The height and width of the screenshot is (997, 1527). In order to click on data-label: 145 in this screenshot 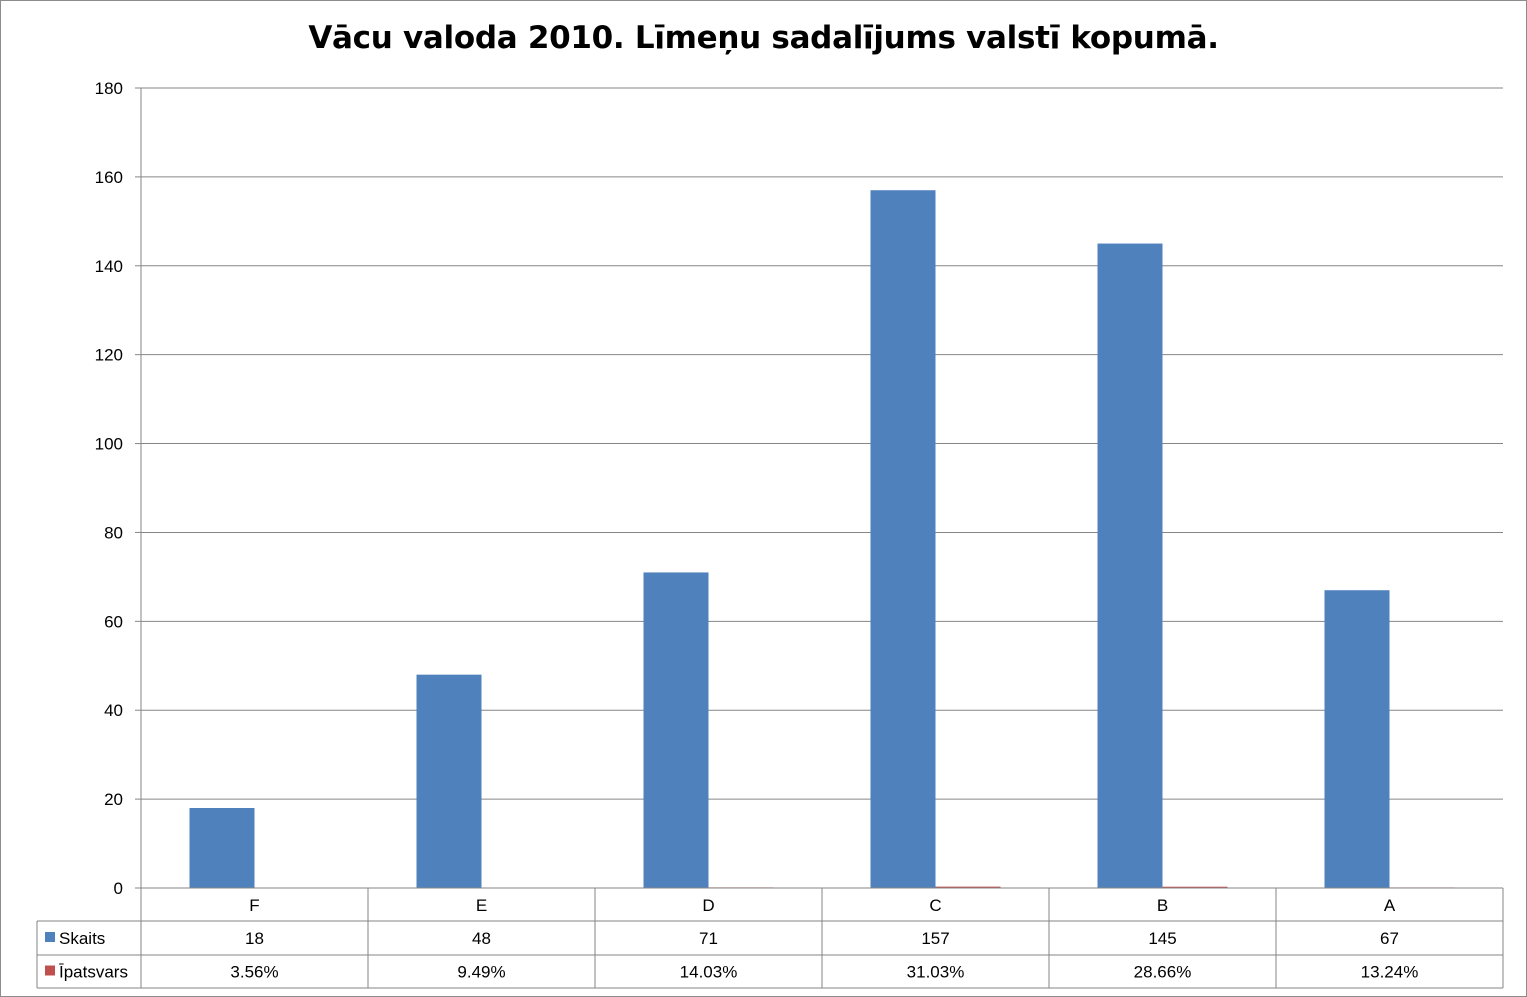, I will do `click(1162, 938)`.